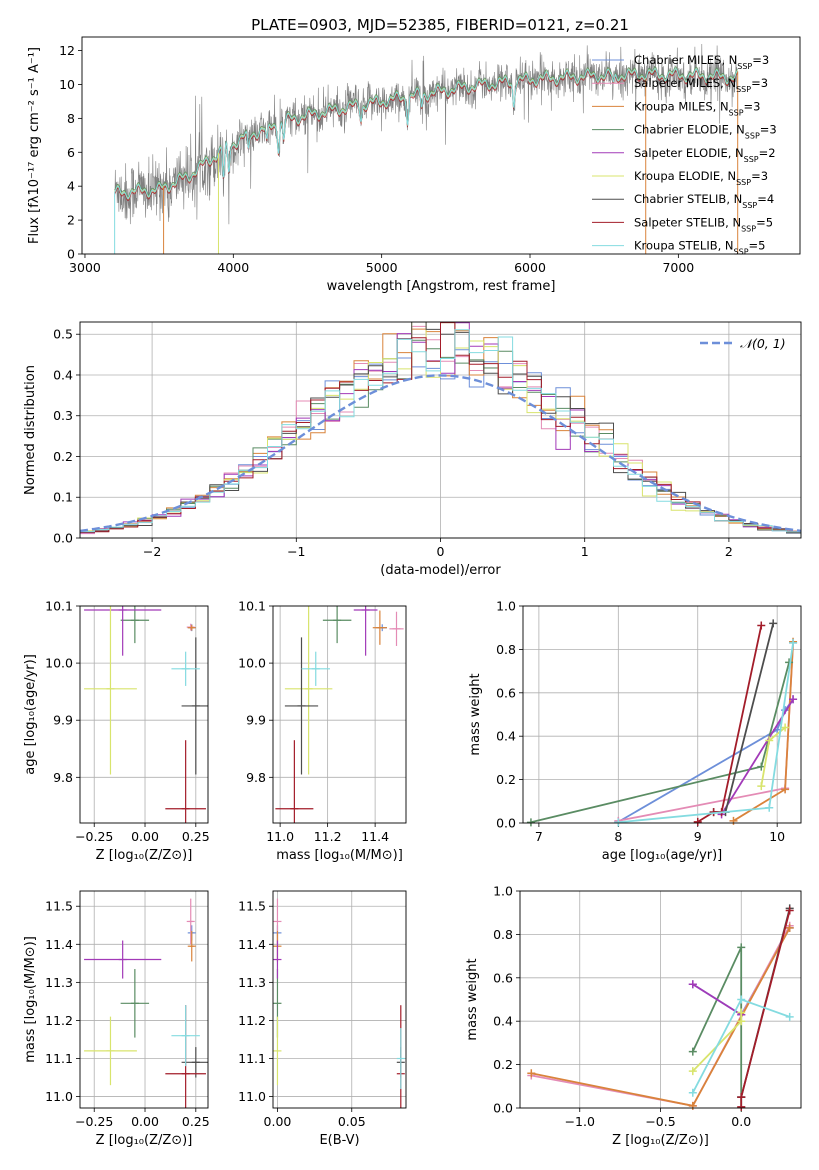 Image resolution: width=819 pixels, height=1170 pixels. I want to click on x-tick-label: −0.25, so click(94, 836).